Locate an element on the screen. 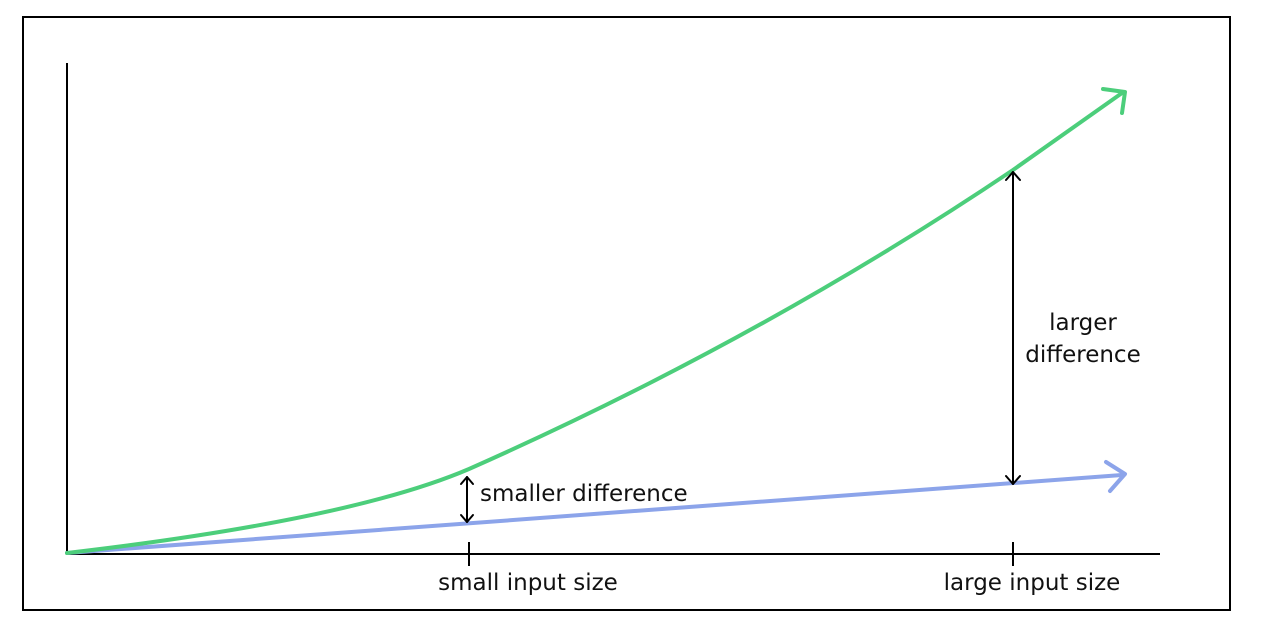 The height and width of the screenshot is (639, 1266). green-curve-arrowhead is located at coordinates (1114, 101).